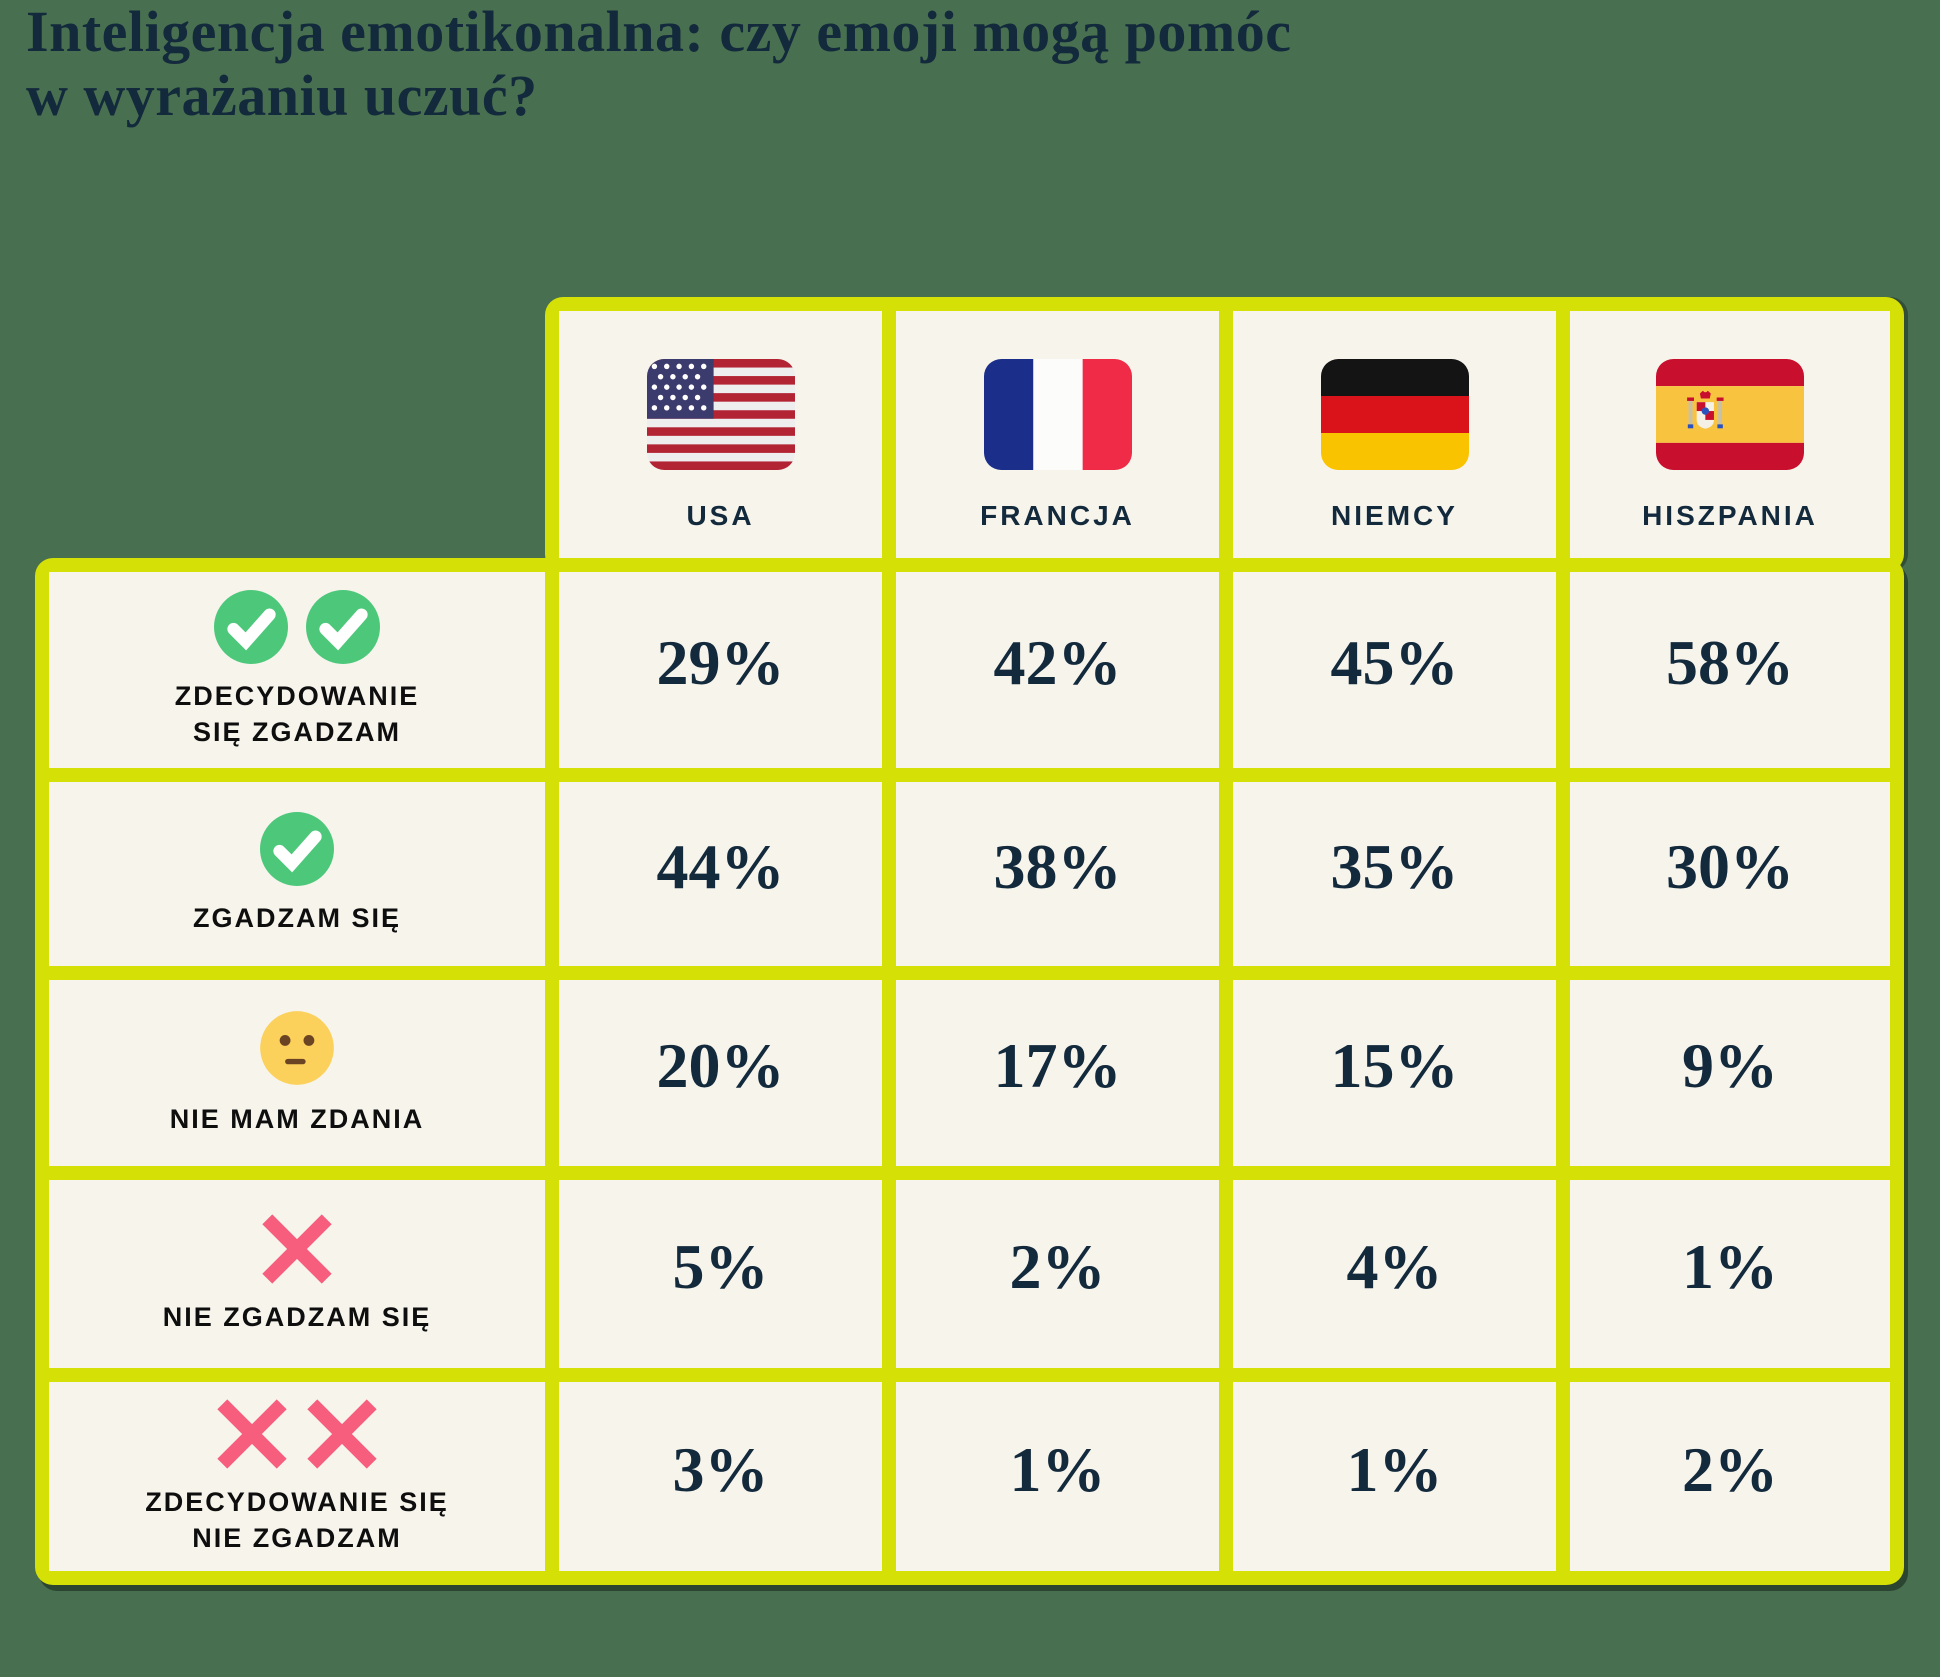  Describe the element at coordinates (297, 1048) in the screenshot. I see `neutral-face-icon` at that location.